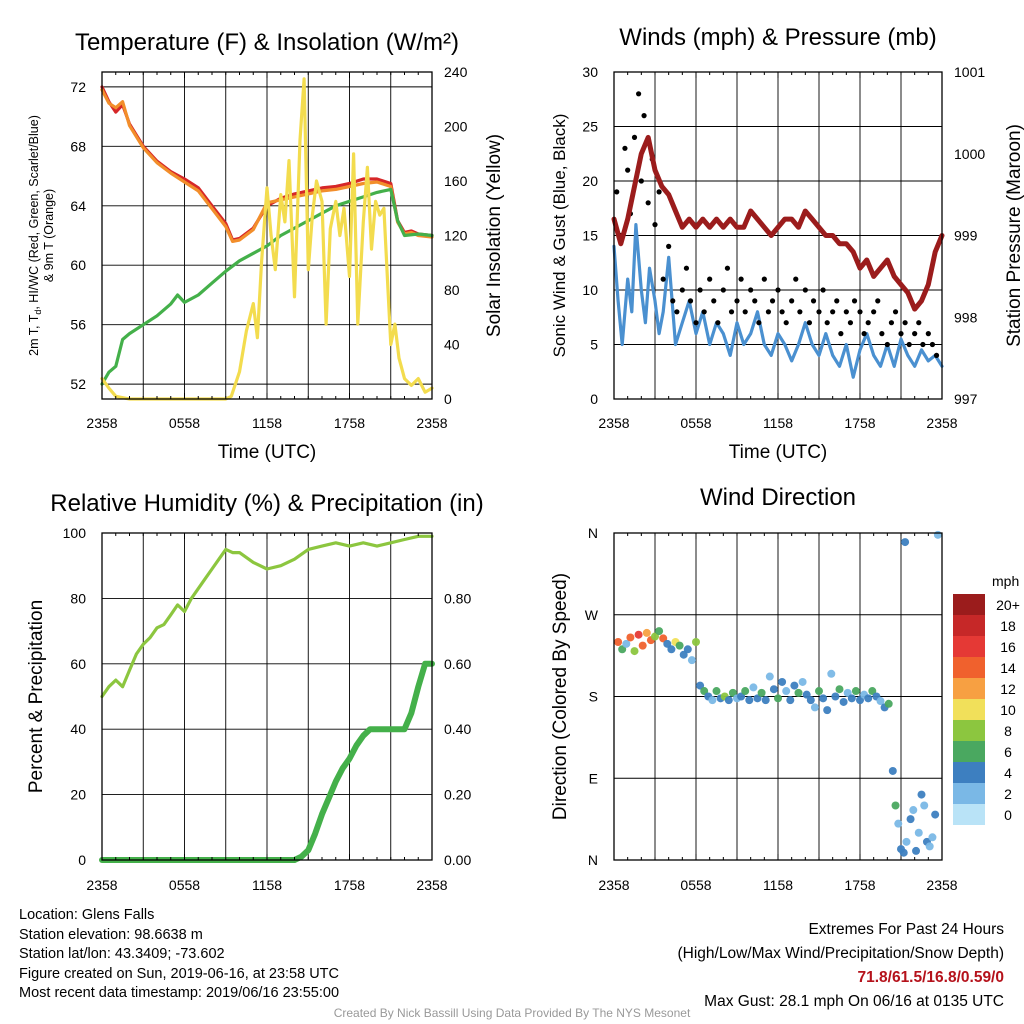 This screenshot has height=1024, width=1024. What do you see at coordinates (590, 290) in the screenshot?
I see `y-tick-label: 10` at bounding box center [590, 290].